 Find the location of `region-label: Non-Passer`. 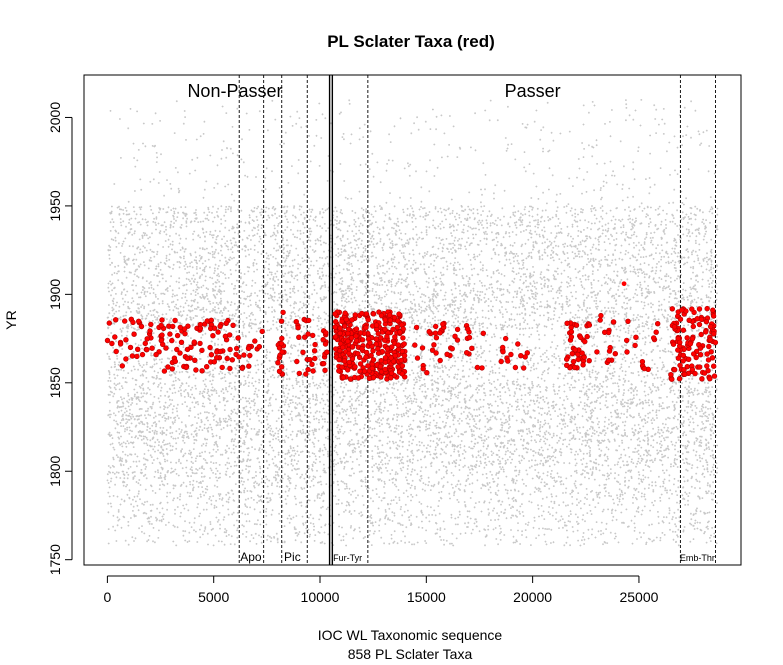

region-label: Non-Passer is located at coordinates (234, 91).